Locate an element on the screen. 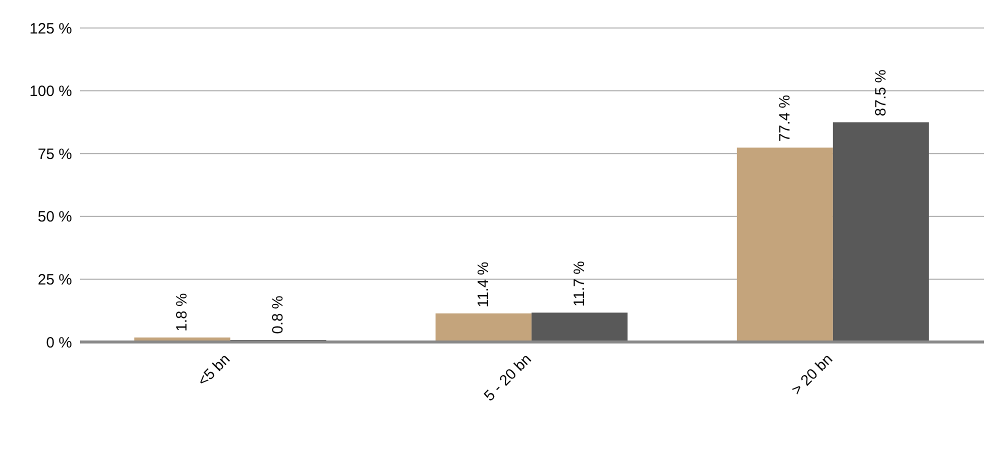  data-label: 1.8 % is located at coordinates (182, 312).